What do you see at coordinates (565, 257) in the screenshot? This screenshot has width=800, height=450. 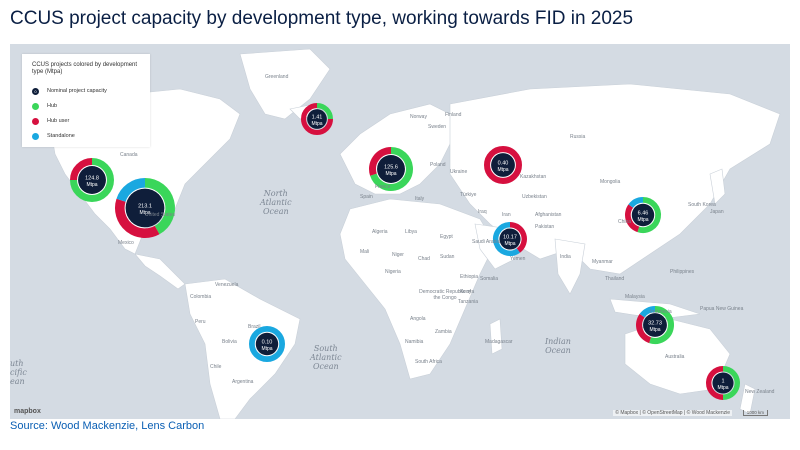 I see `country-label: India` at bounding box center [565, 257].